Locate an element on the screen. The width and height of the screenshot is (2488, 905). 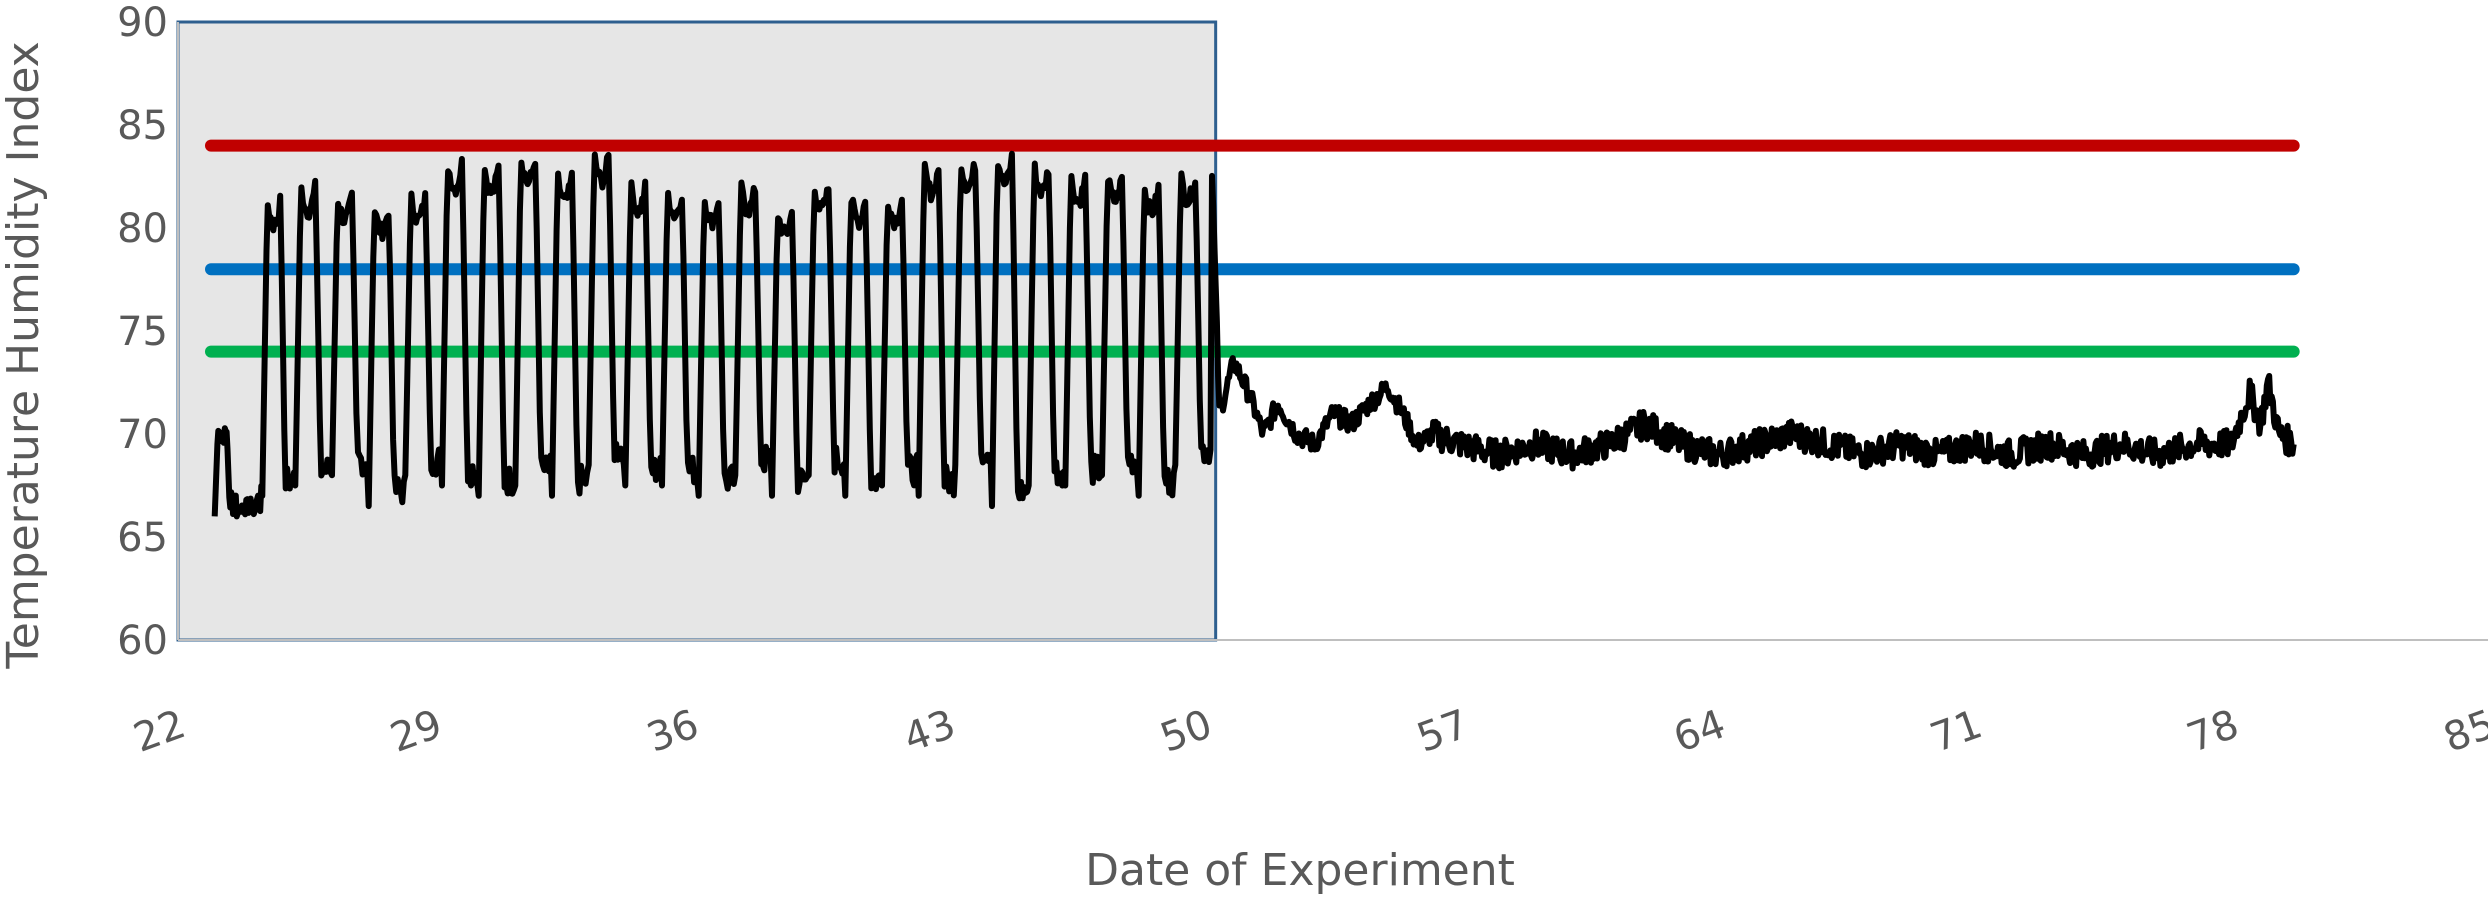
x-tick-label: 71 is located at coordinates (1957, 731).